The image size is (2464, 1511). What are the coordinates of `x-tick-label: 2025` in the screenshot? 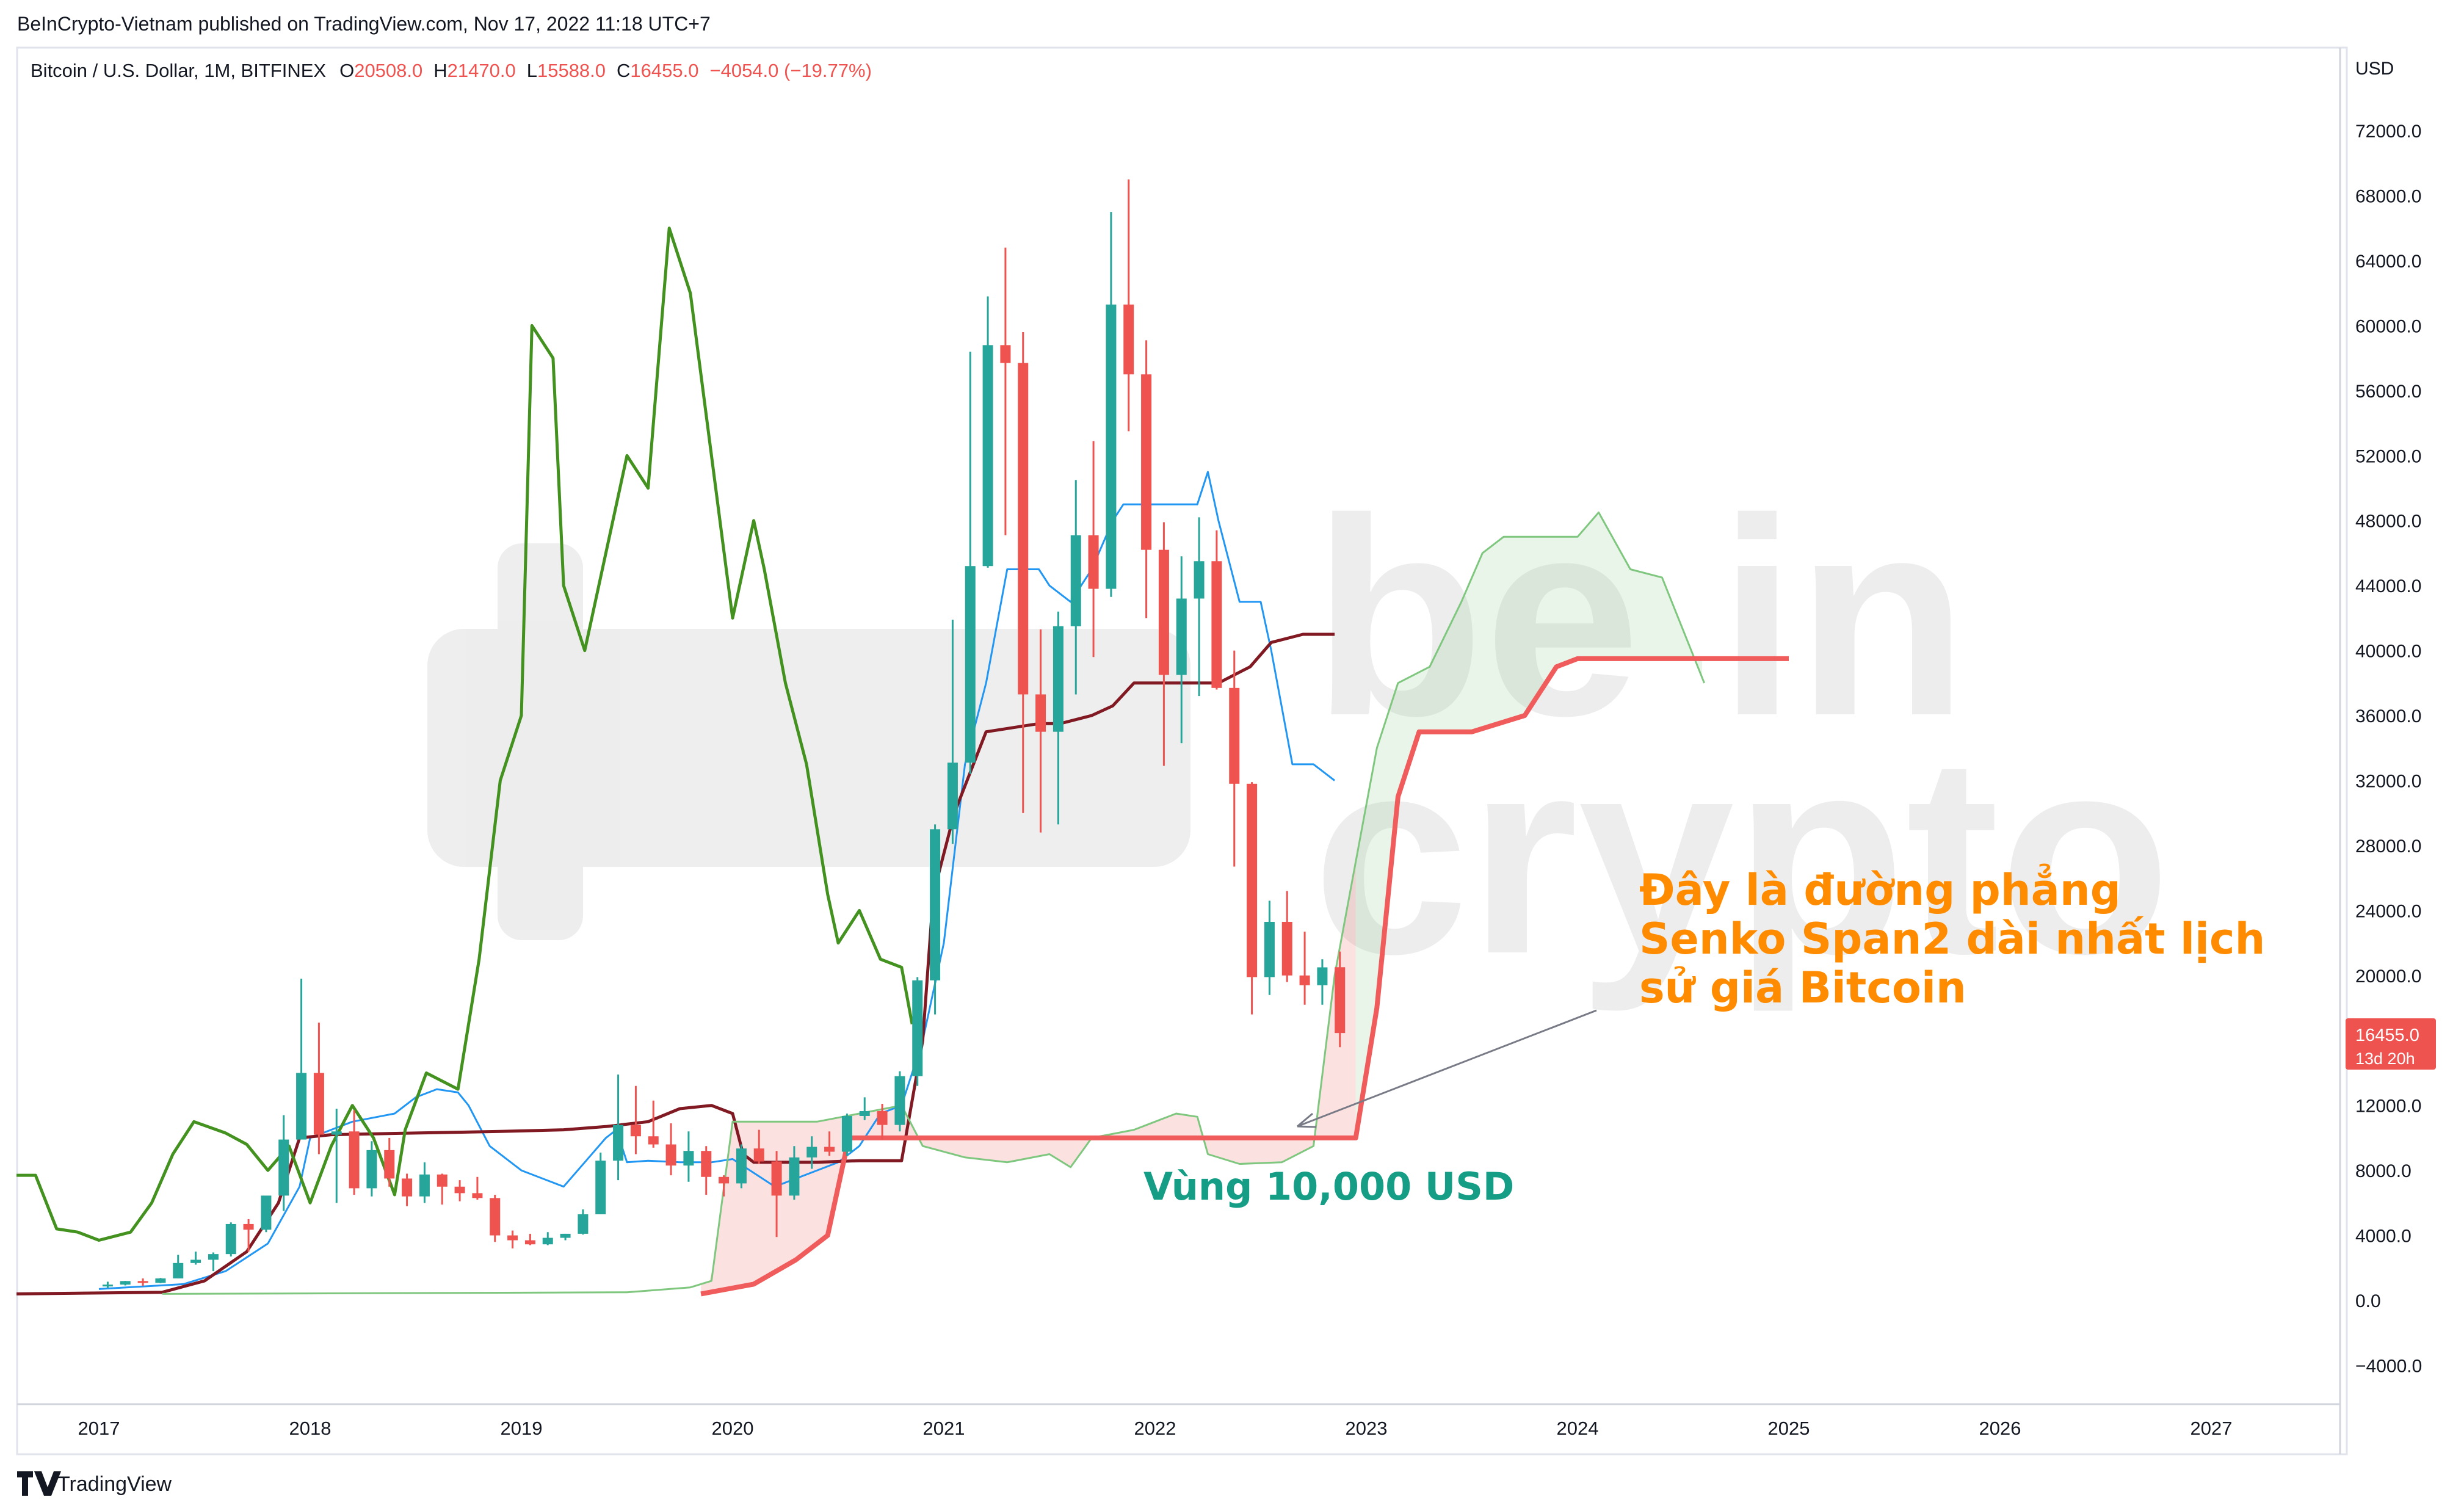 It's located at (1789, 1428).